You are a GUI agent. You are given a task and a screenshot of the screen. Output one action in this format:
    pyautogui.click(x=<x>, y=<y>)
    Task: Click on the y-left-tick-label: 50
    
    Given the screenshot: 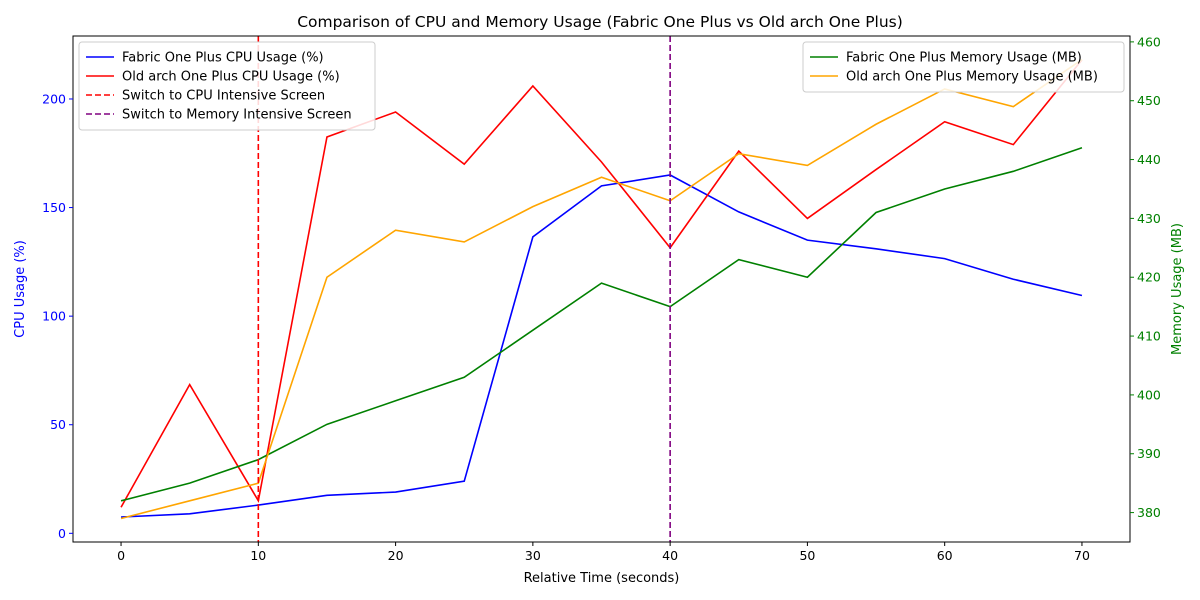 What is the action you would take?
    pyautogui.click(x=58, y=424)
    